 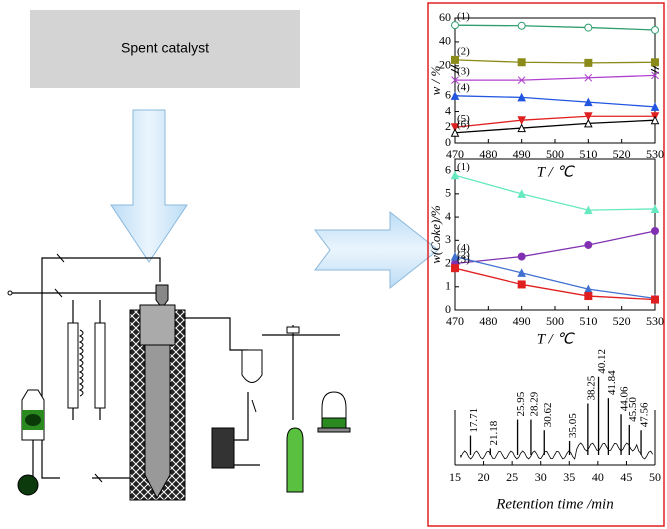 What do you see at coordinates (448, 239) in the screenshot?
I see `y-tick-label: 3` at bounding box center [448, 239].